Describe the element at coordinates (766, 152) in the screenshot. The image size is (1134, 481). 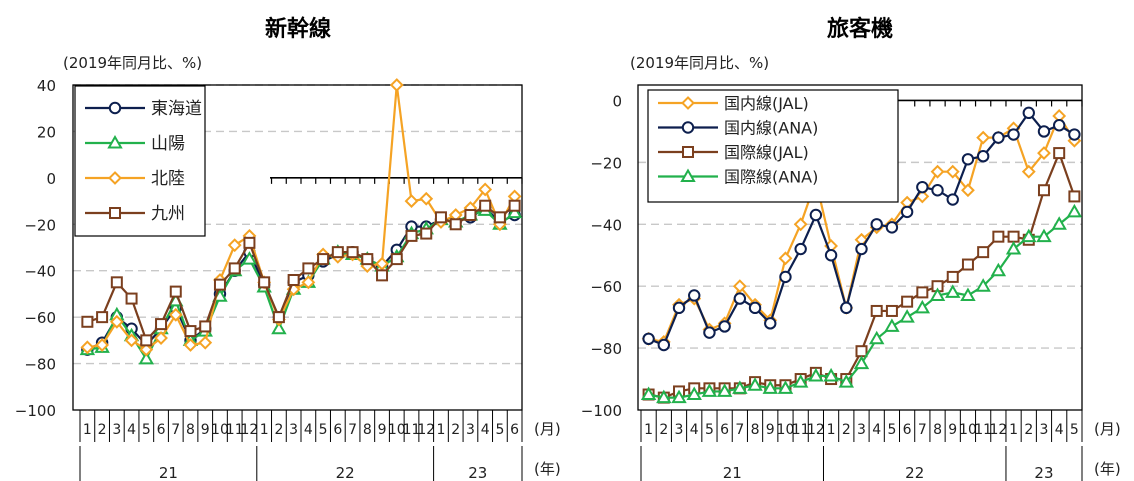
I see `legend-label: 国際線(JAL)` at that location.